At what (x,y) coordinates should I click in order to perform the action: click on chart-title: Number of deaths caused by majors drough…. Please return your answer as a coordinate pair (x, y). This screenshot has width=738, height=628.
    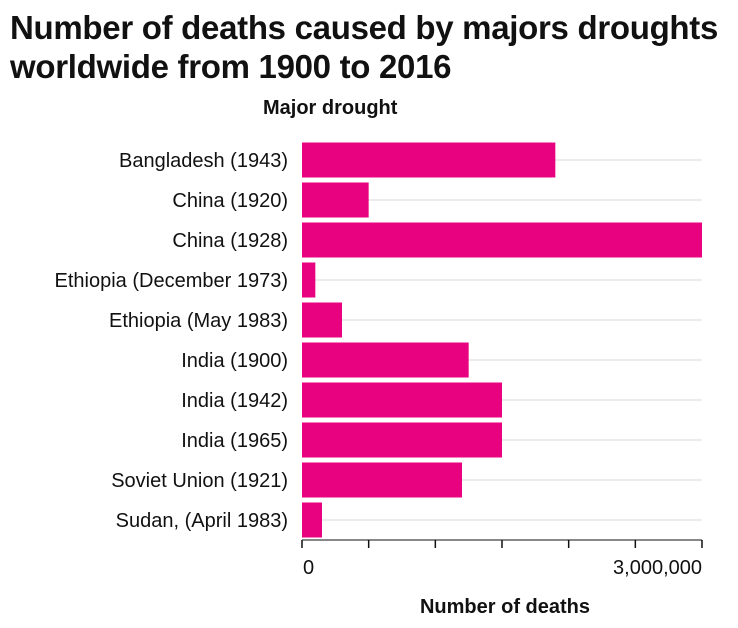
    Looking at the image, I should click on (364, 47).